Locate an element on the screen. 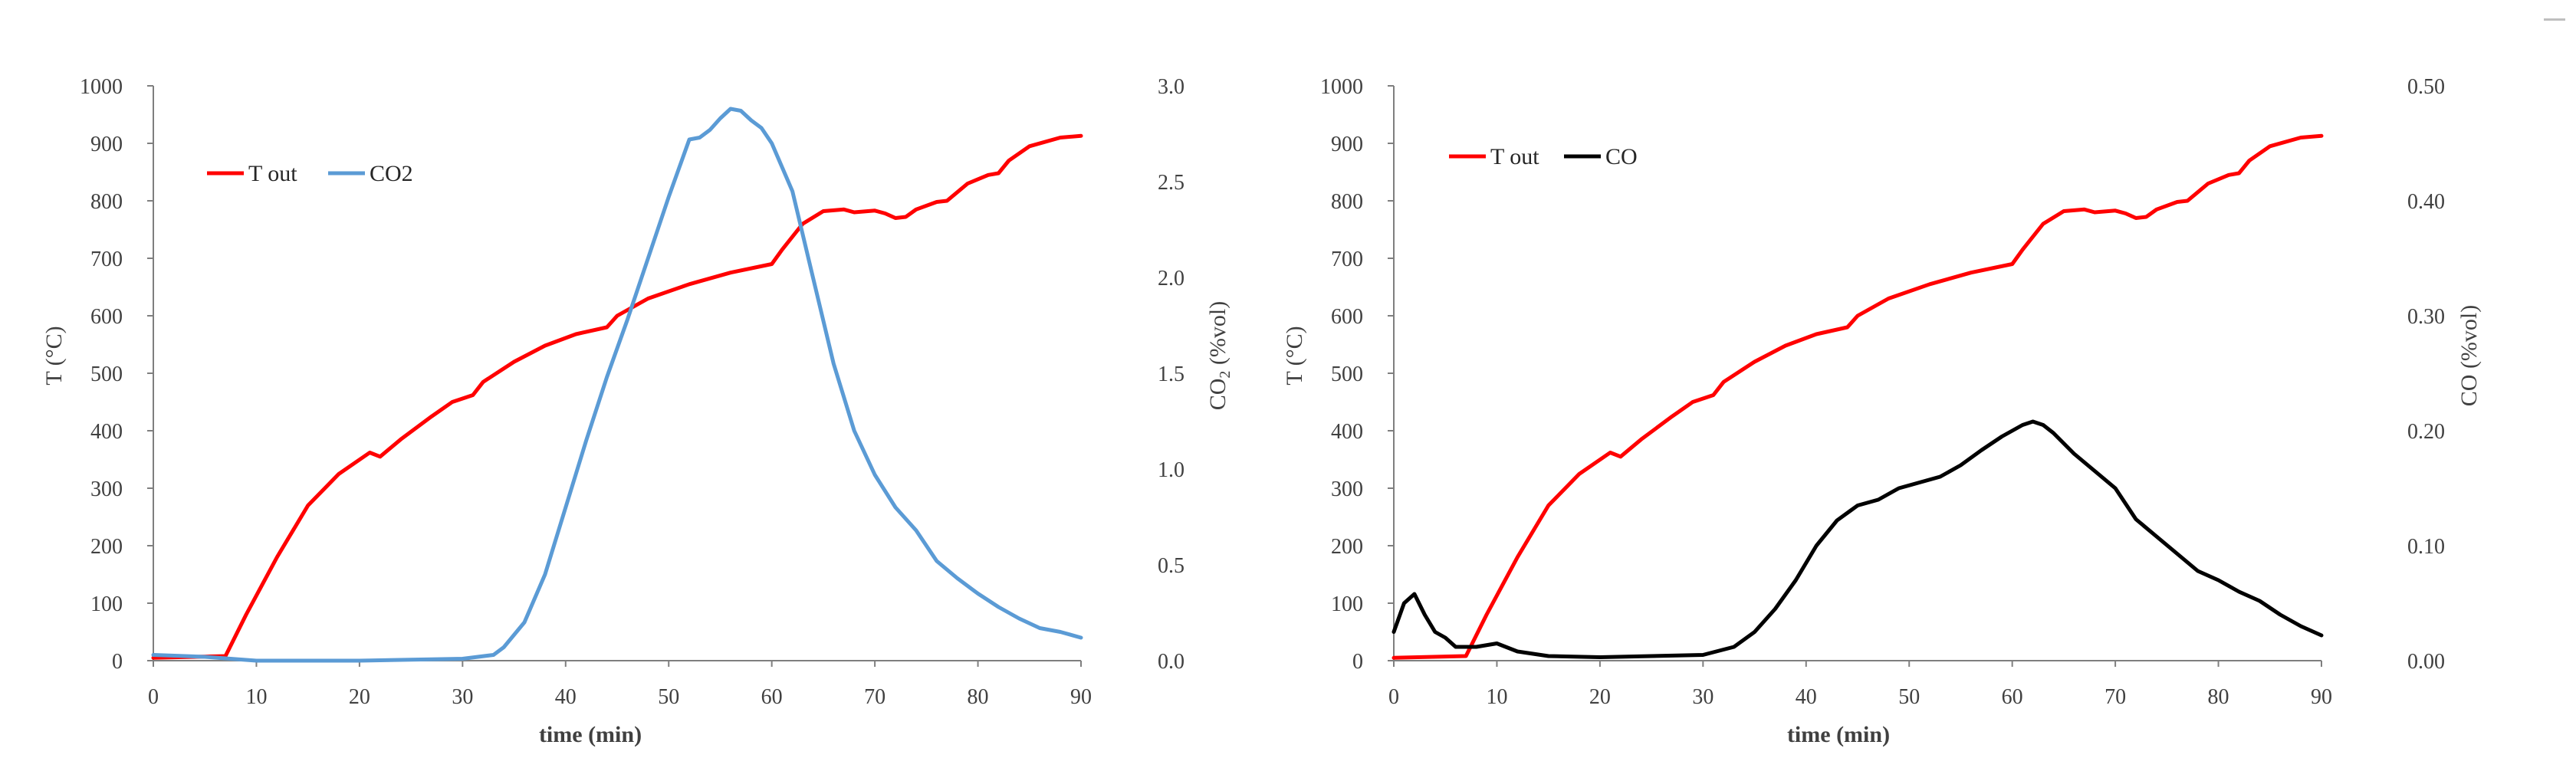  y2-tick-label-1-0: 1.0 is located at coordinates (1171, 470).